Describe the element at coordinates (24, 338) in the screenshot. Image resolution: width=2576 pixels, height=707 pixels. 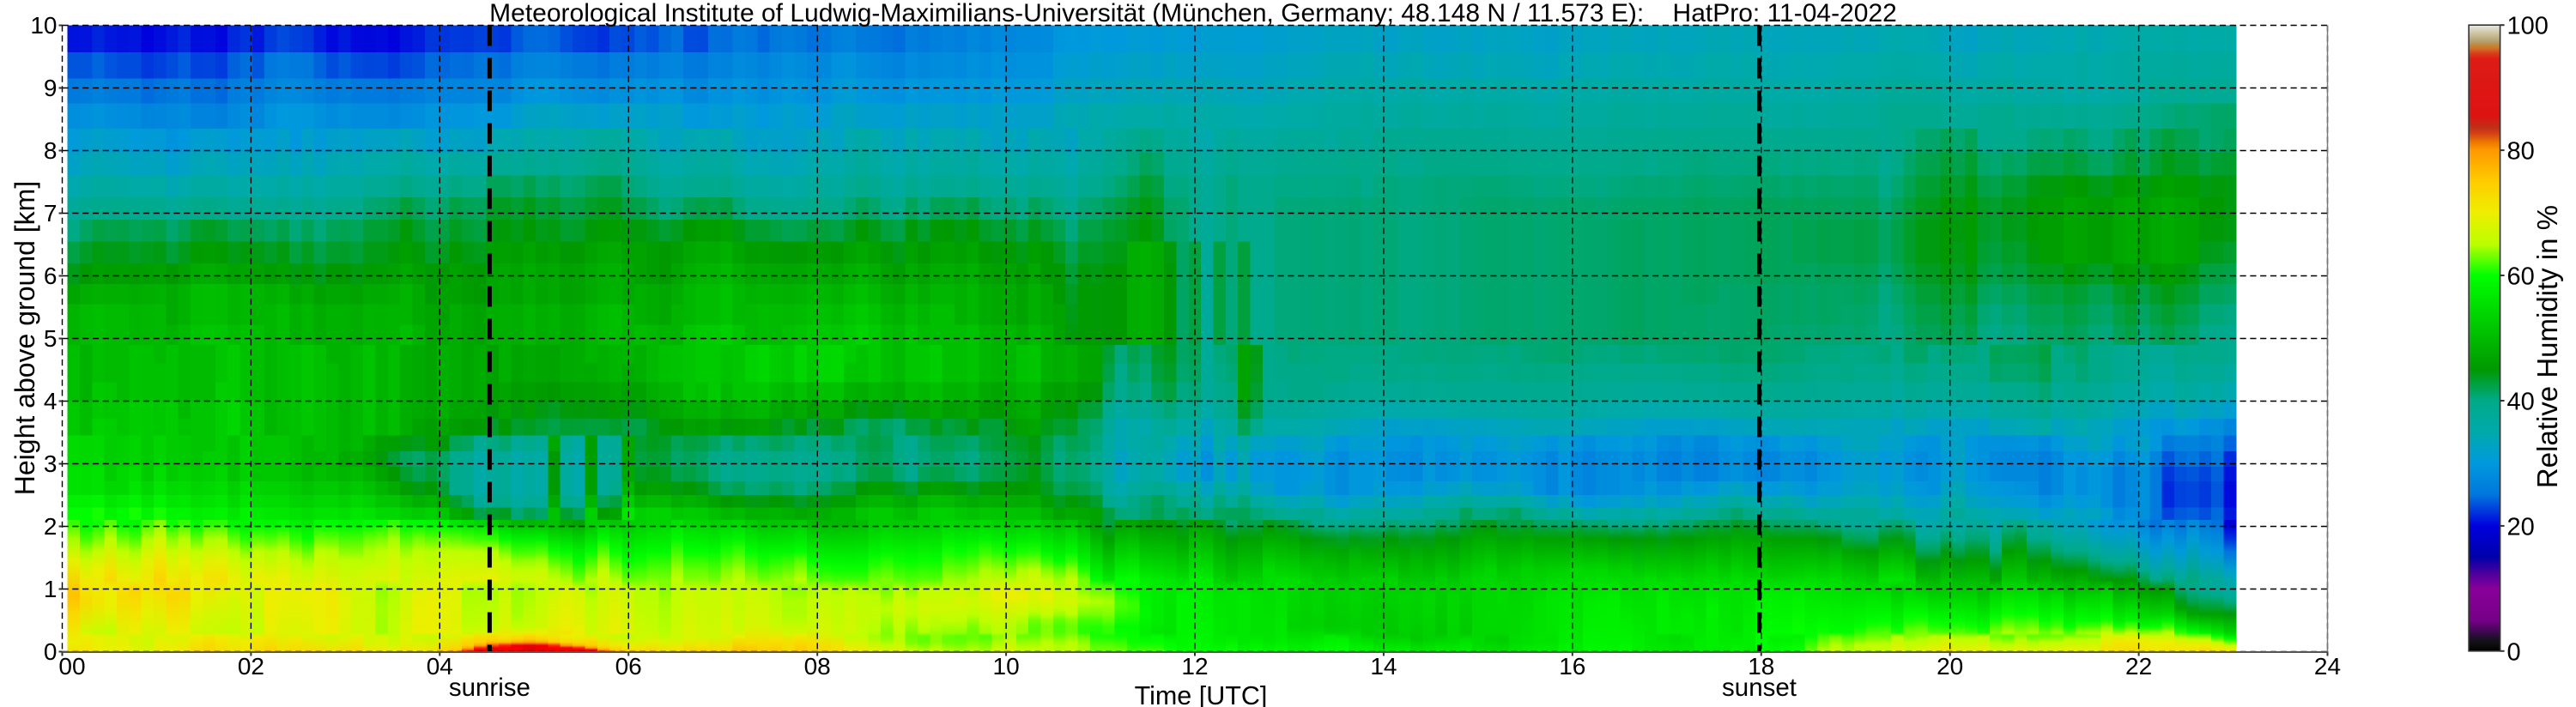
I see `svg-text: Height above ground [km]` at that location.